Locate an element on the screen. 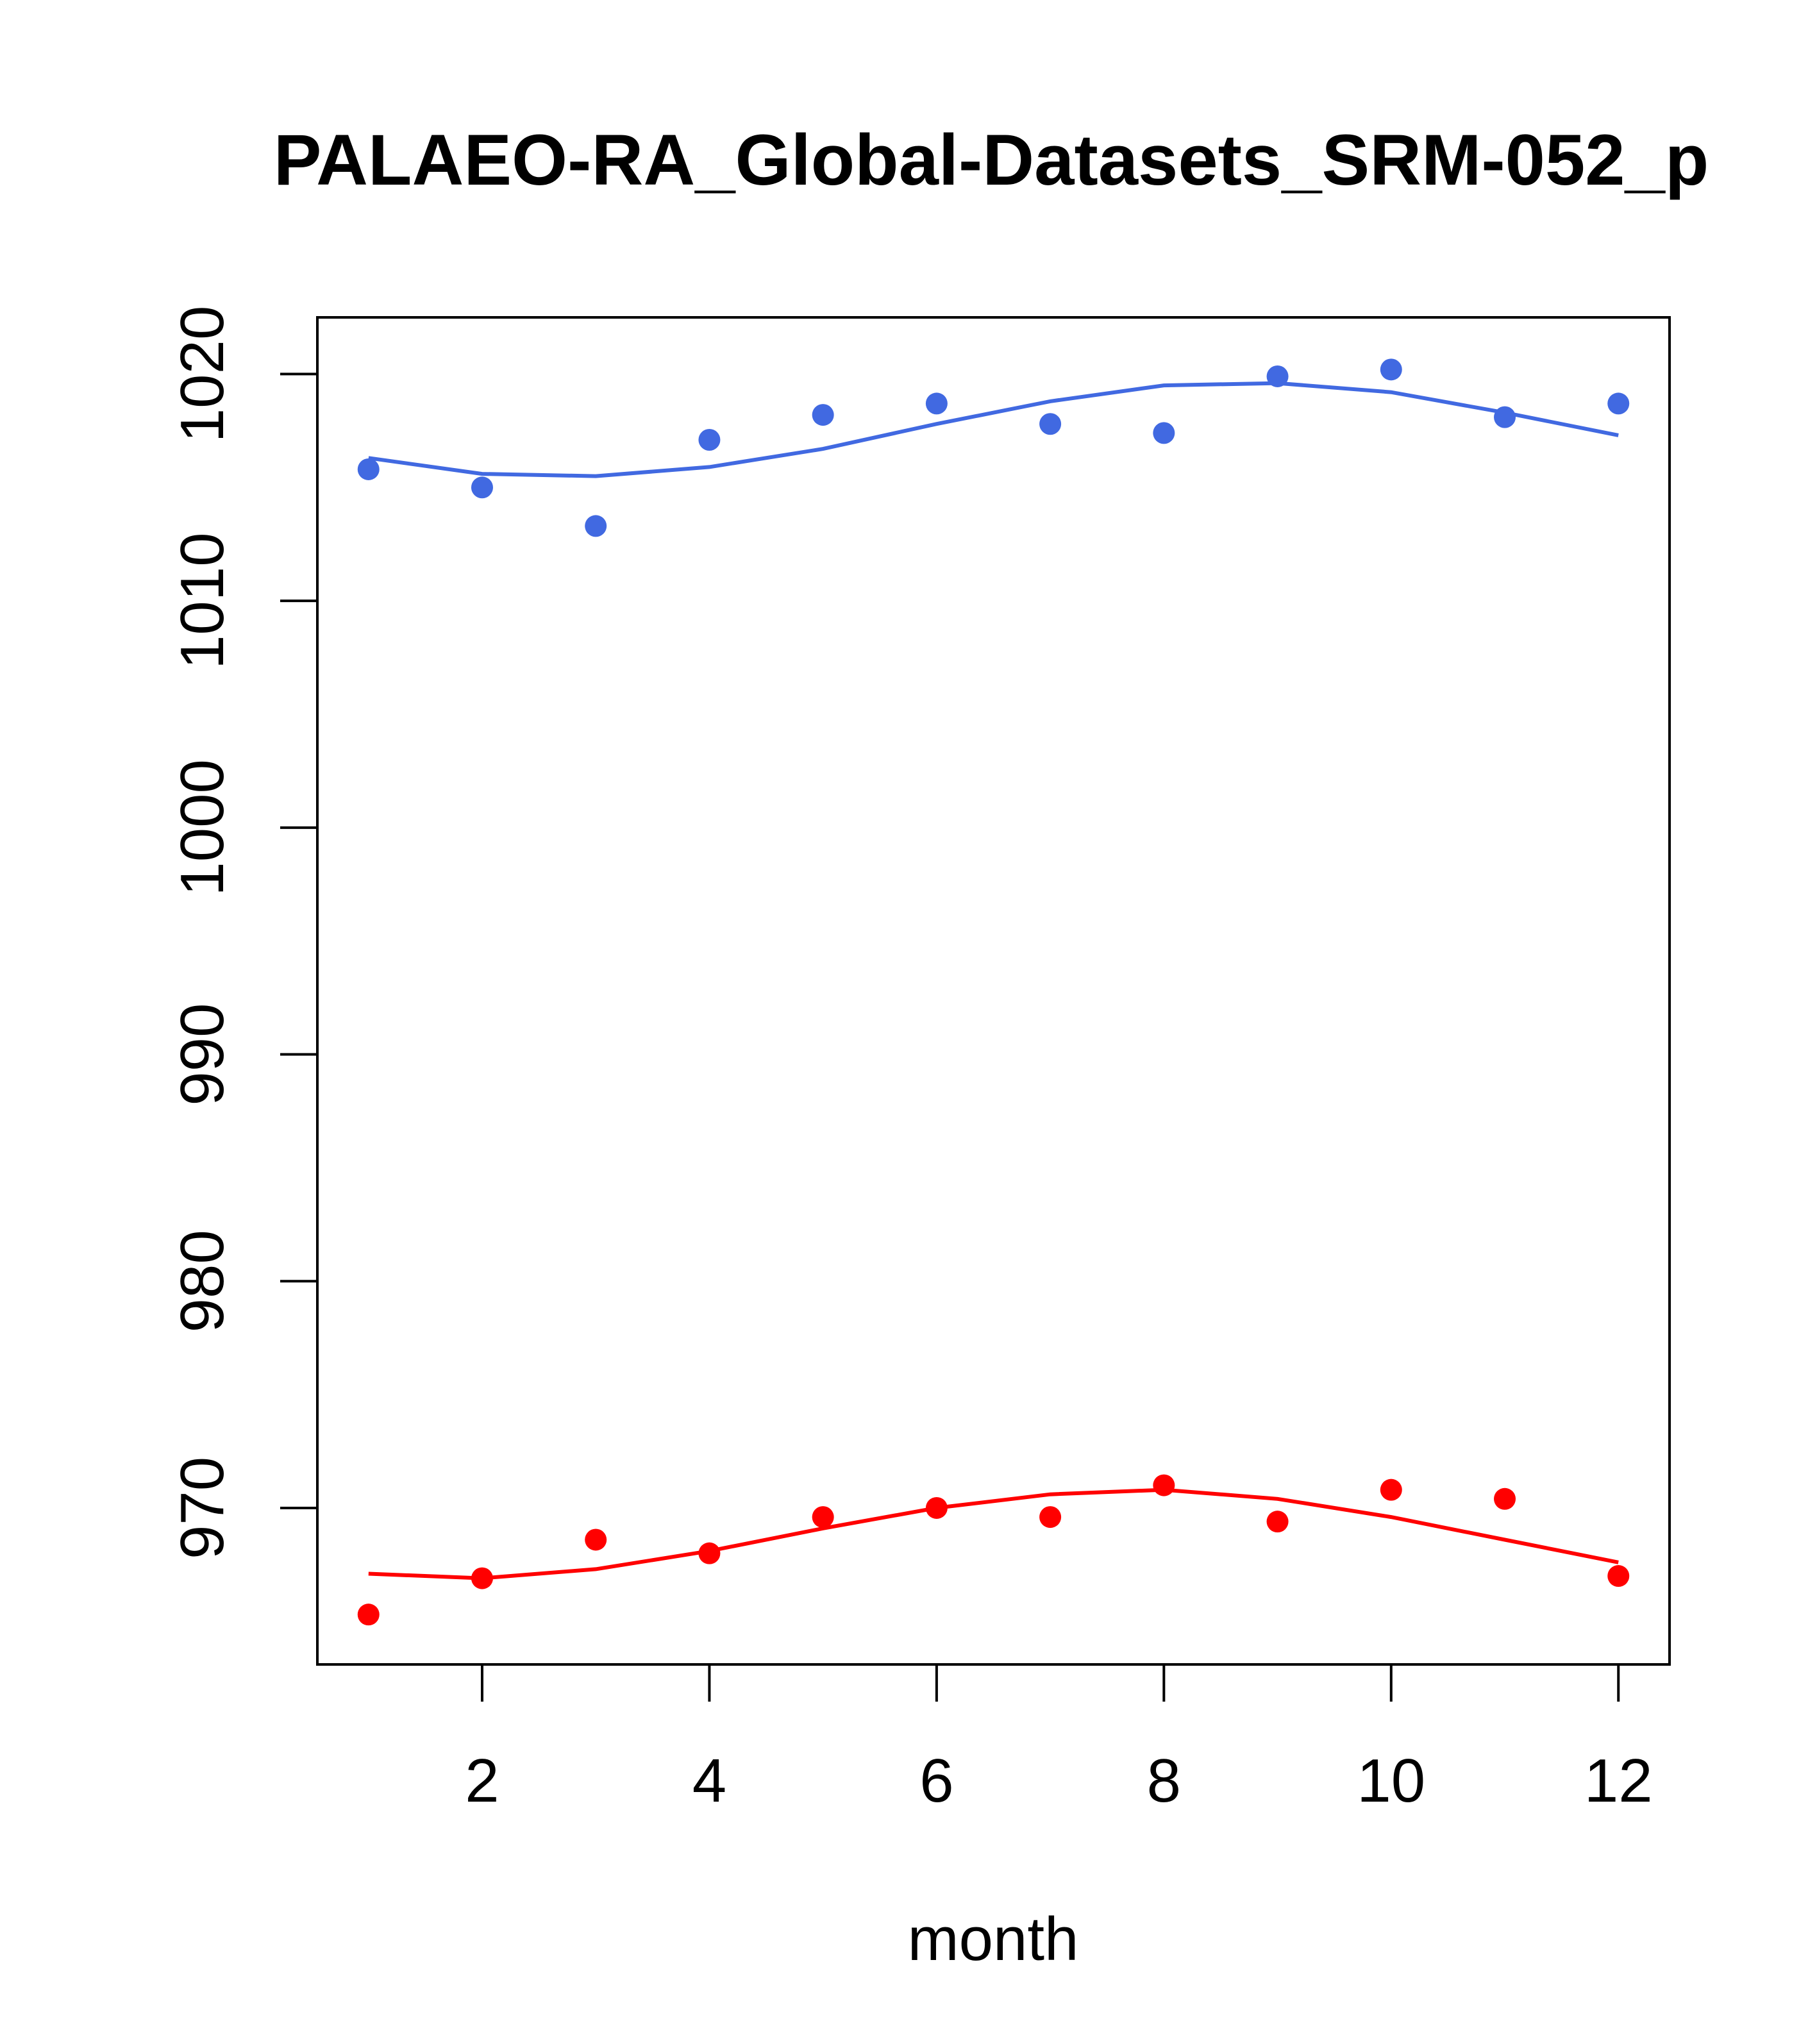 The height and width of the screenshot is (2044, 1817). series-upper is located at coordinates (993, 447).